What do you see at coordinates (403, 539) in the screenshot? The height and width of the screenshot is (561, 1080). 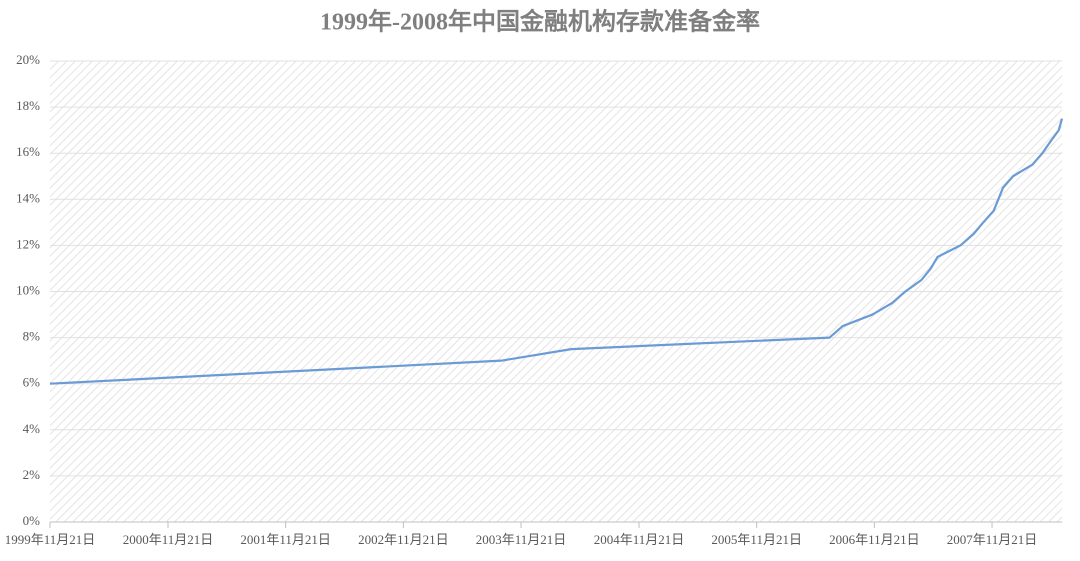 I see `x-tick-label: 2002年11月21日` at bounding box center [403, 539].